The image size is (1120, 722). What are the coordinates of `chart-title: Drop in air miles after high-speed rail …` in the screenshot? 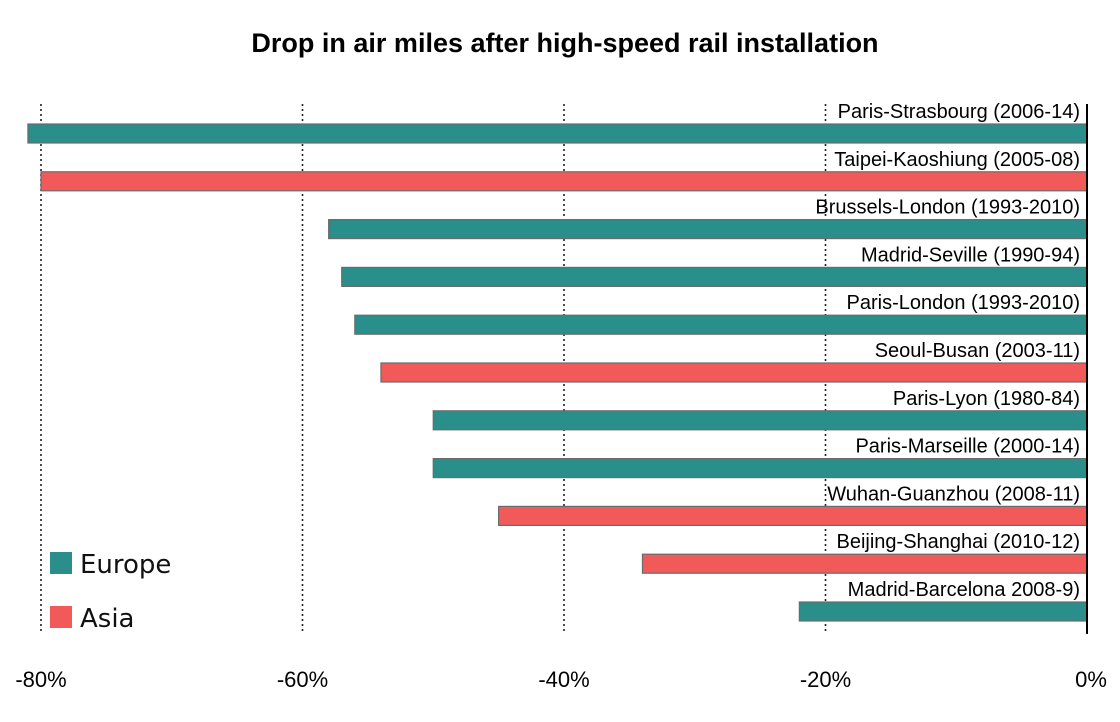 It's located at (564, 43).